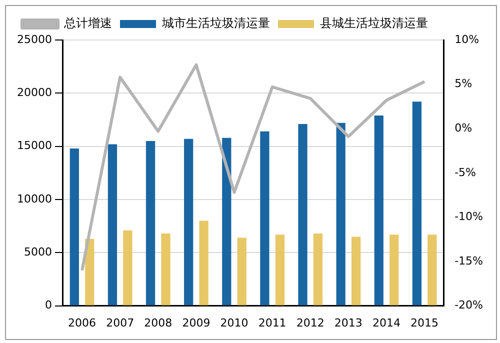 Image resolution: width=500 pixels, height=343 pixels. Describe the element at coordinates (467, 39) in the screenshot. I see `y2-tick-label: 10%` at that location.